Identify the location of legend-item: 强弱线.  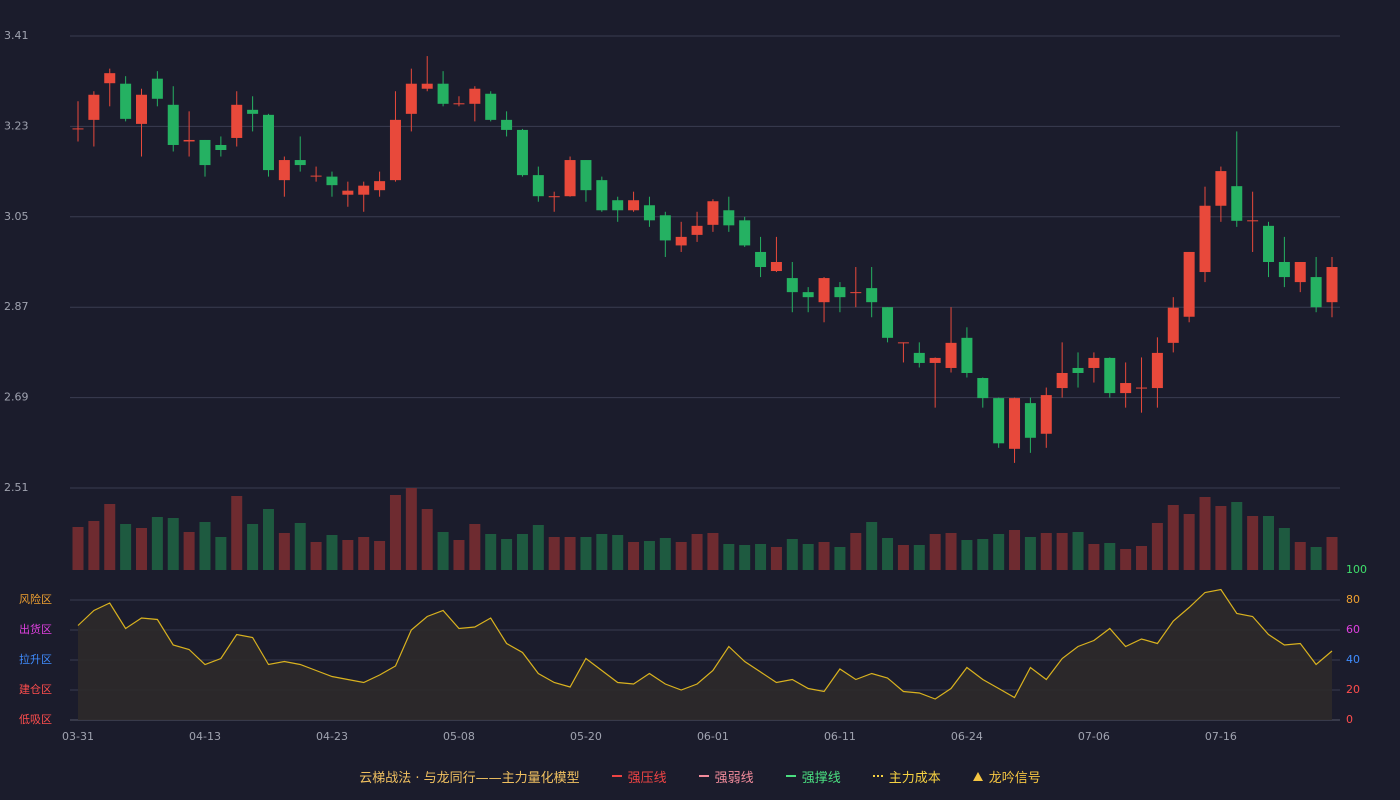
(726, 776).